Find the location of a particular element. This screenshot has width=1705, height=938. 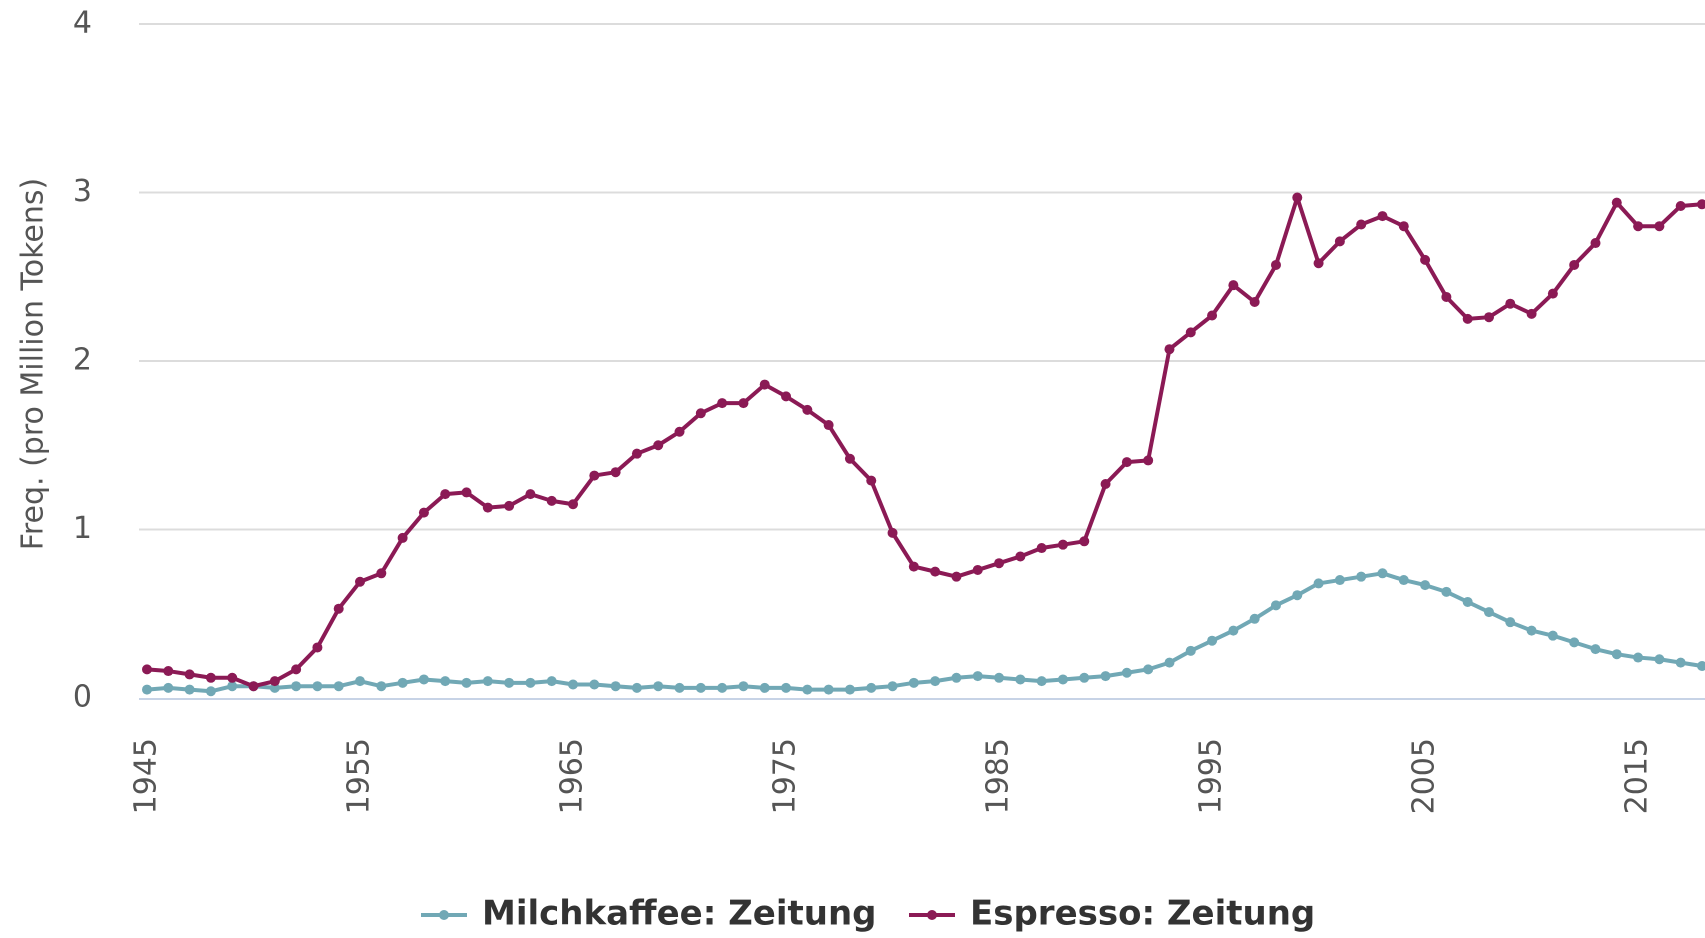

legend-item: Milchkaffee: Zeitung is located at coordinates (649, 914).